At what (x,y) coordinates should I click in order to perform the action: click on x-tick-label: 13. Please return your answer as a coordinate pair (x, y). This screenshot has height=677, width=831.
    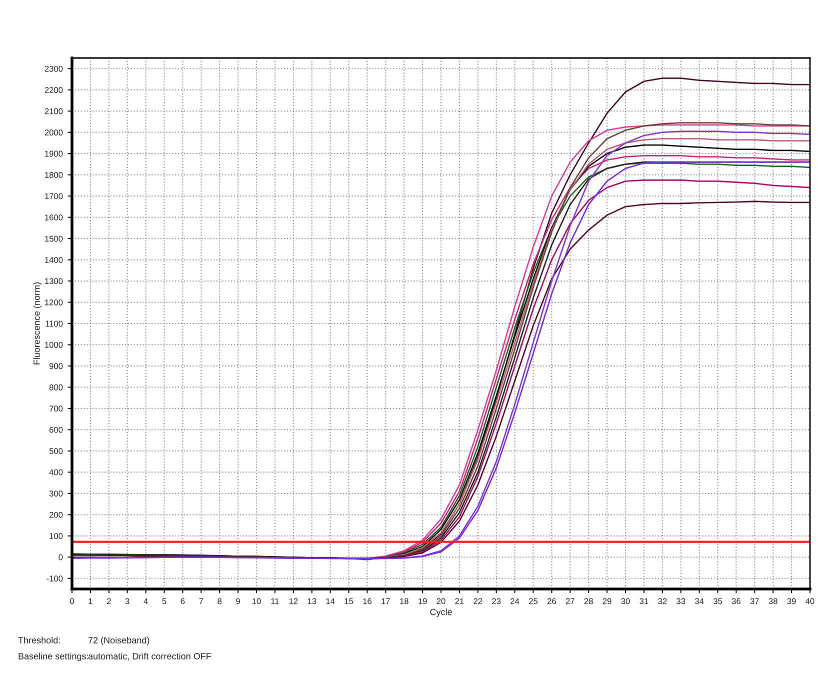
    Looking at the image, I should click on (312, 601).